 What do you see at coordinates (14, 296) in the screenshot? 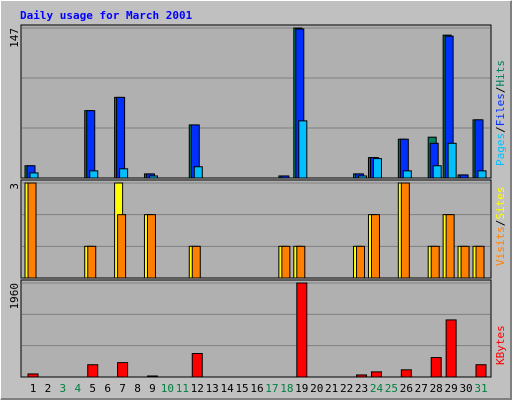
I see `y-tick-label: 1960` at bounding box center [14, 296].